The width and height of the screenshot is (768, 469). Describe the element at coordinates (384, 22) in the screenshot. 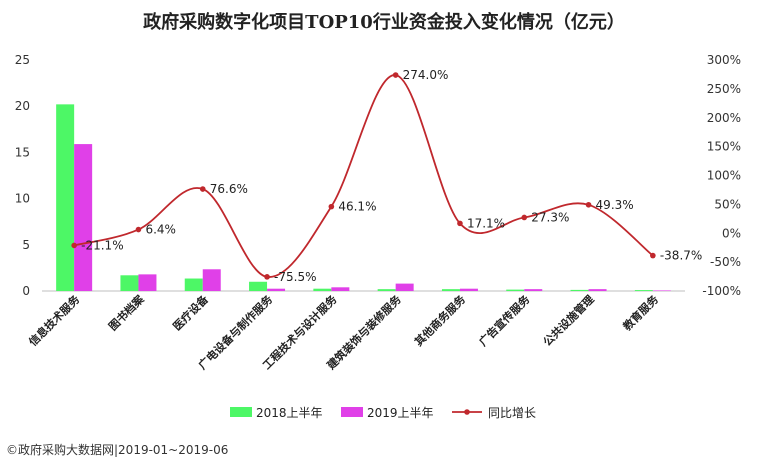

I see `chart-title: 政府采购数字化项目TOP10行业资金投入变化情况（亿元）` at that location.